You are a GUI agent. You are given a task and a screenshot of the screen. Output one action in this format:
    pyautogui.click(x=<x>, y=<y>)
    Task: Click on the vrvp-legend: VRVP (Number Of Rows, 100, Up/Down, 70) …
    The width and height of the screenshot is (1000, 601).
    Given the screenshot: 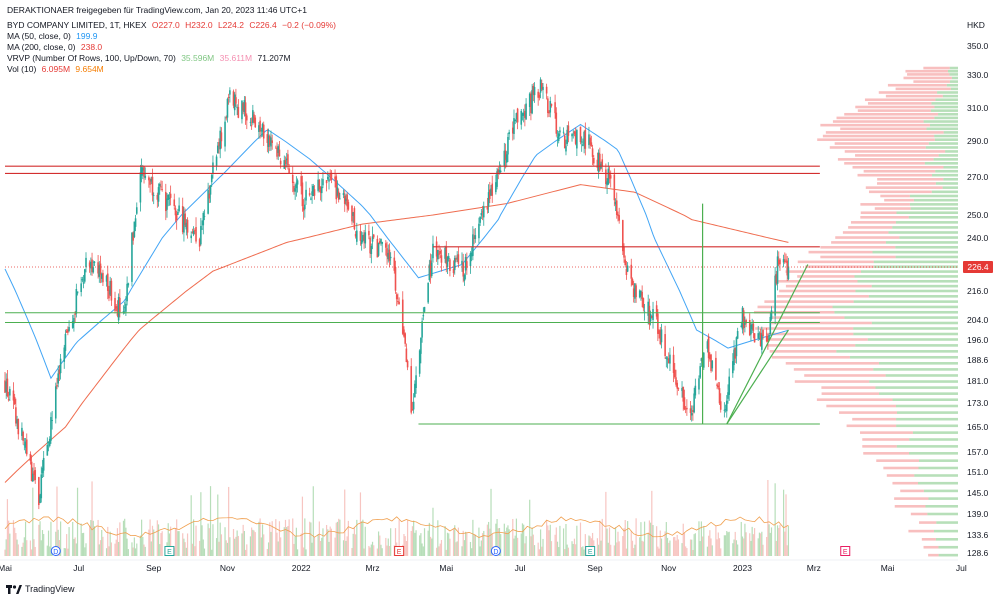 What is the action you would take?
    pyautogui.click(x=150, y=58)
    